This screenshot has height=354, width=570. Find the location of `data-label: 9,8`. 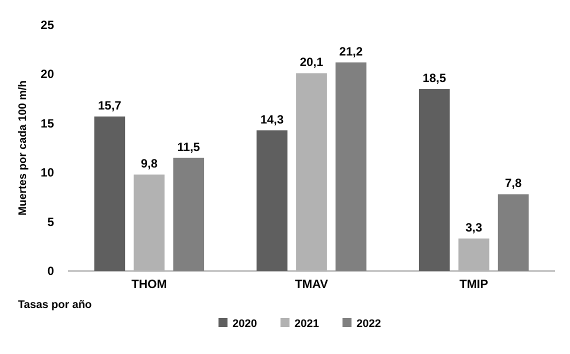

data-label: 9,8 is located at coordinates (149, 163).